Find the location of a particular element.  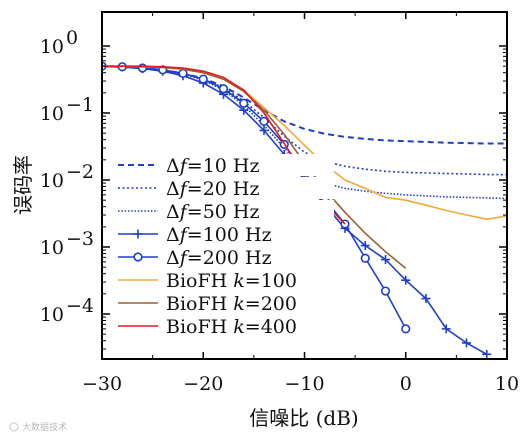

legend-label: Δf=20 Hz is located at coordinates (213, 189).